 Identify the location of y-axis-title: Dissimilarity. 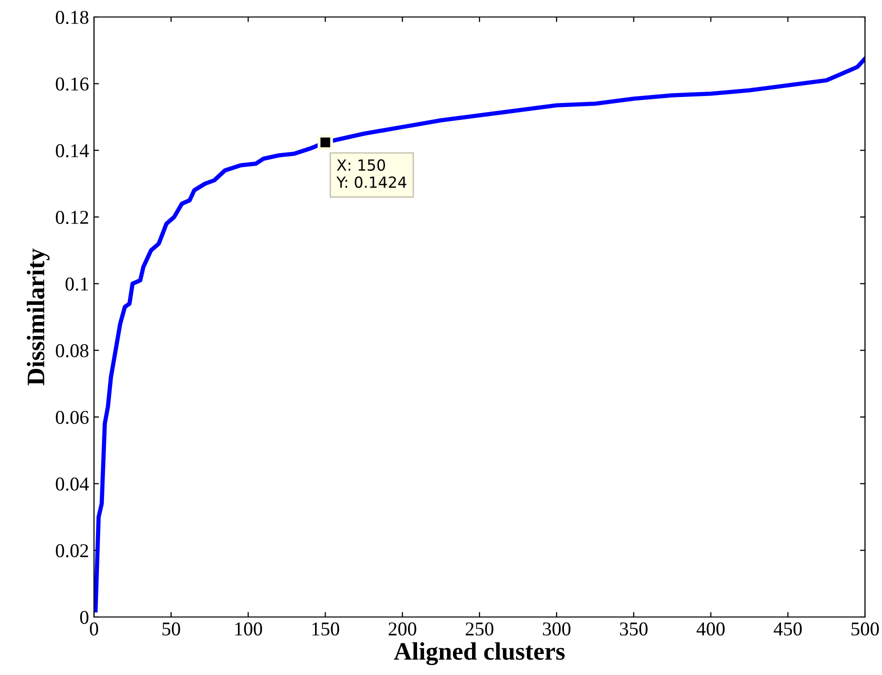
(38, 317).